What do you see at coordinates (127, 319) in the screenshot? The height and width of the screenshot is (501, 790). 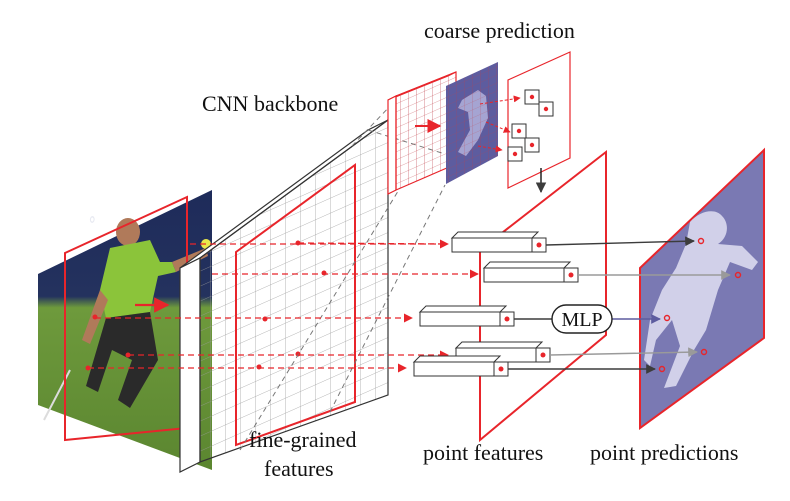 I see `tennis-player-figure` at bounding box center [127, 319].